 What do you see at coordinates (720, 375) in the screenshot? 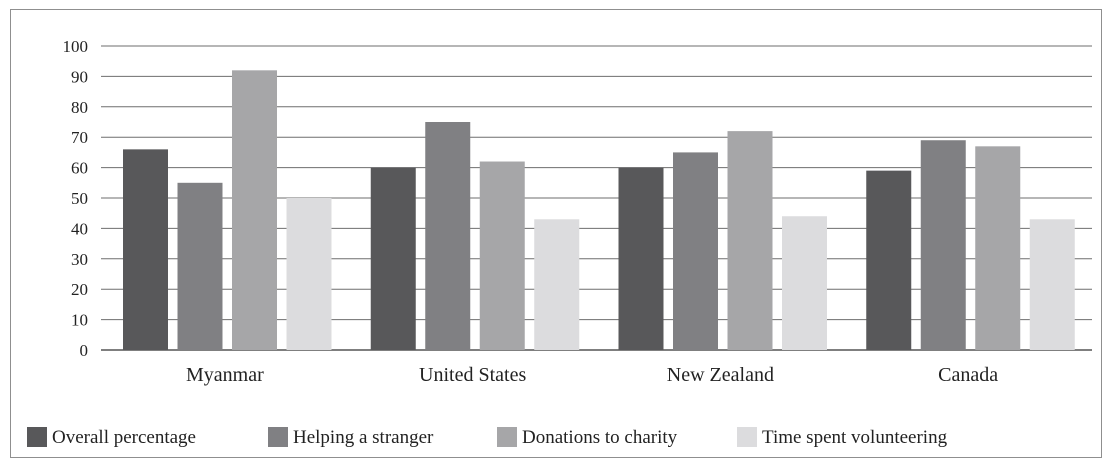
I see `x-category-label: New Zealand` at bounding box center [720, 375].